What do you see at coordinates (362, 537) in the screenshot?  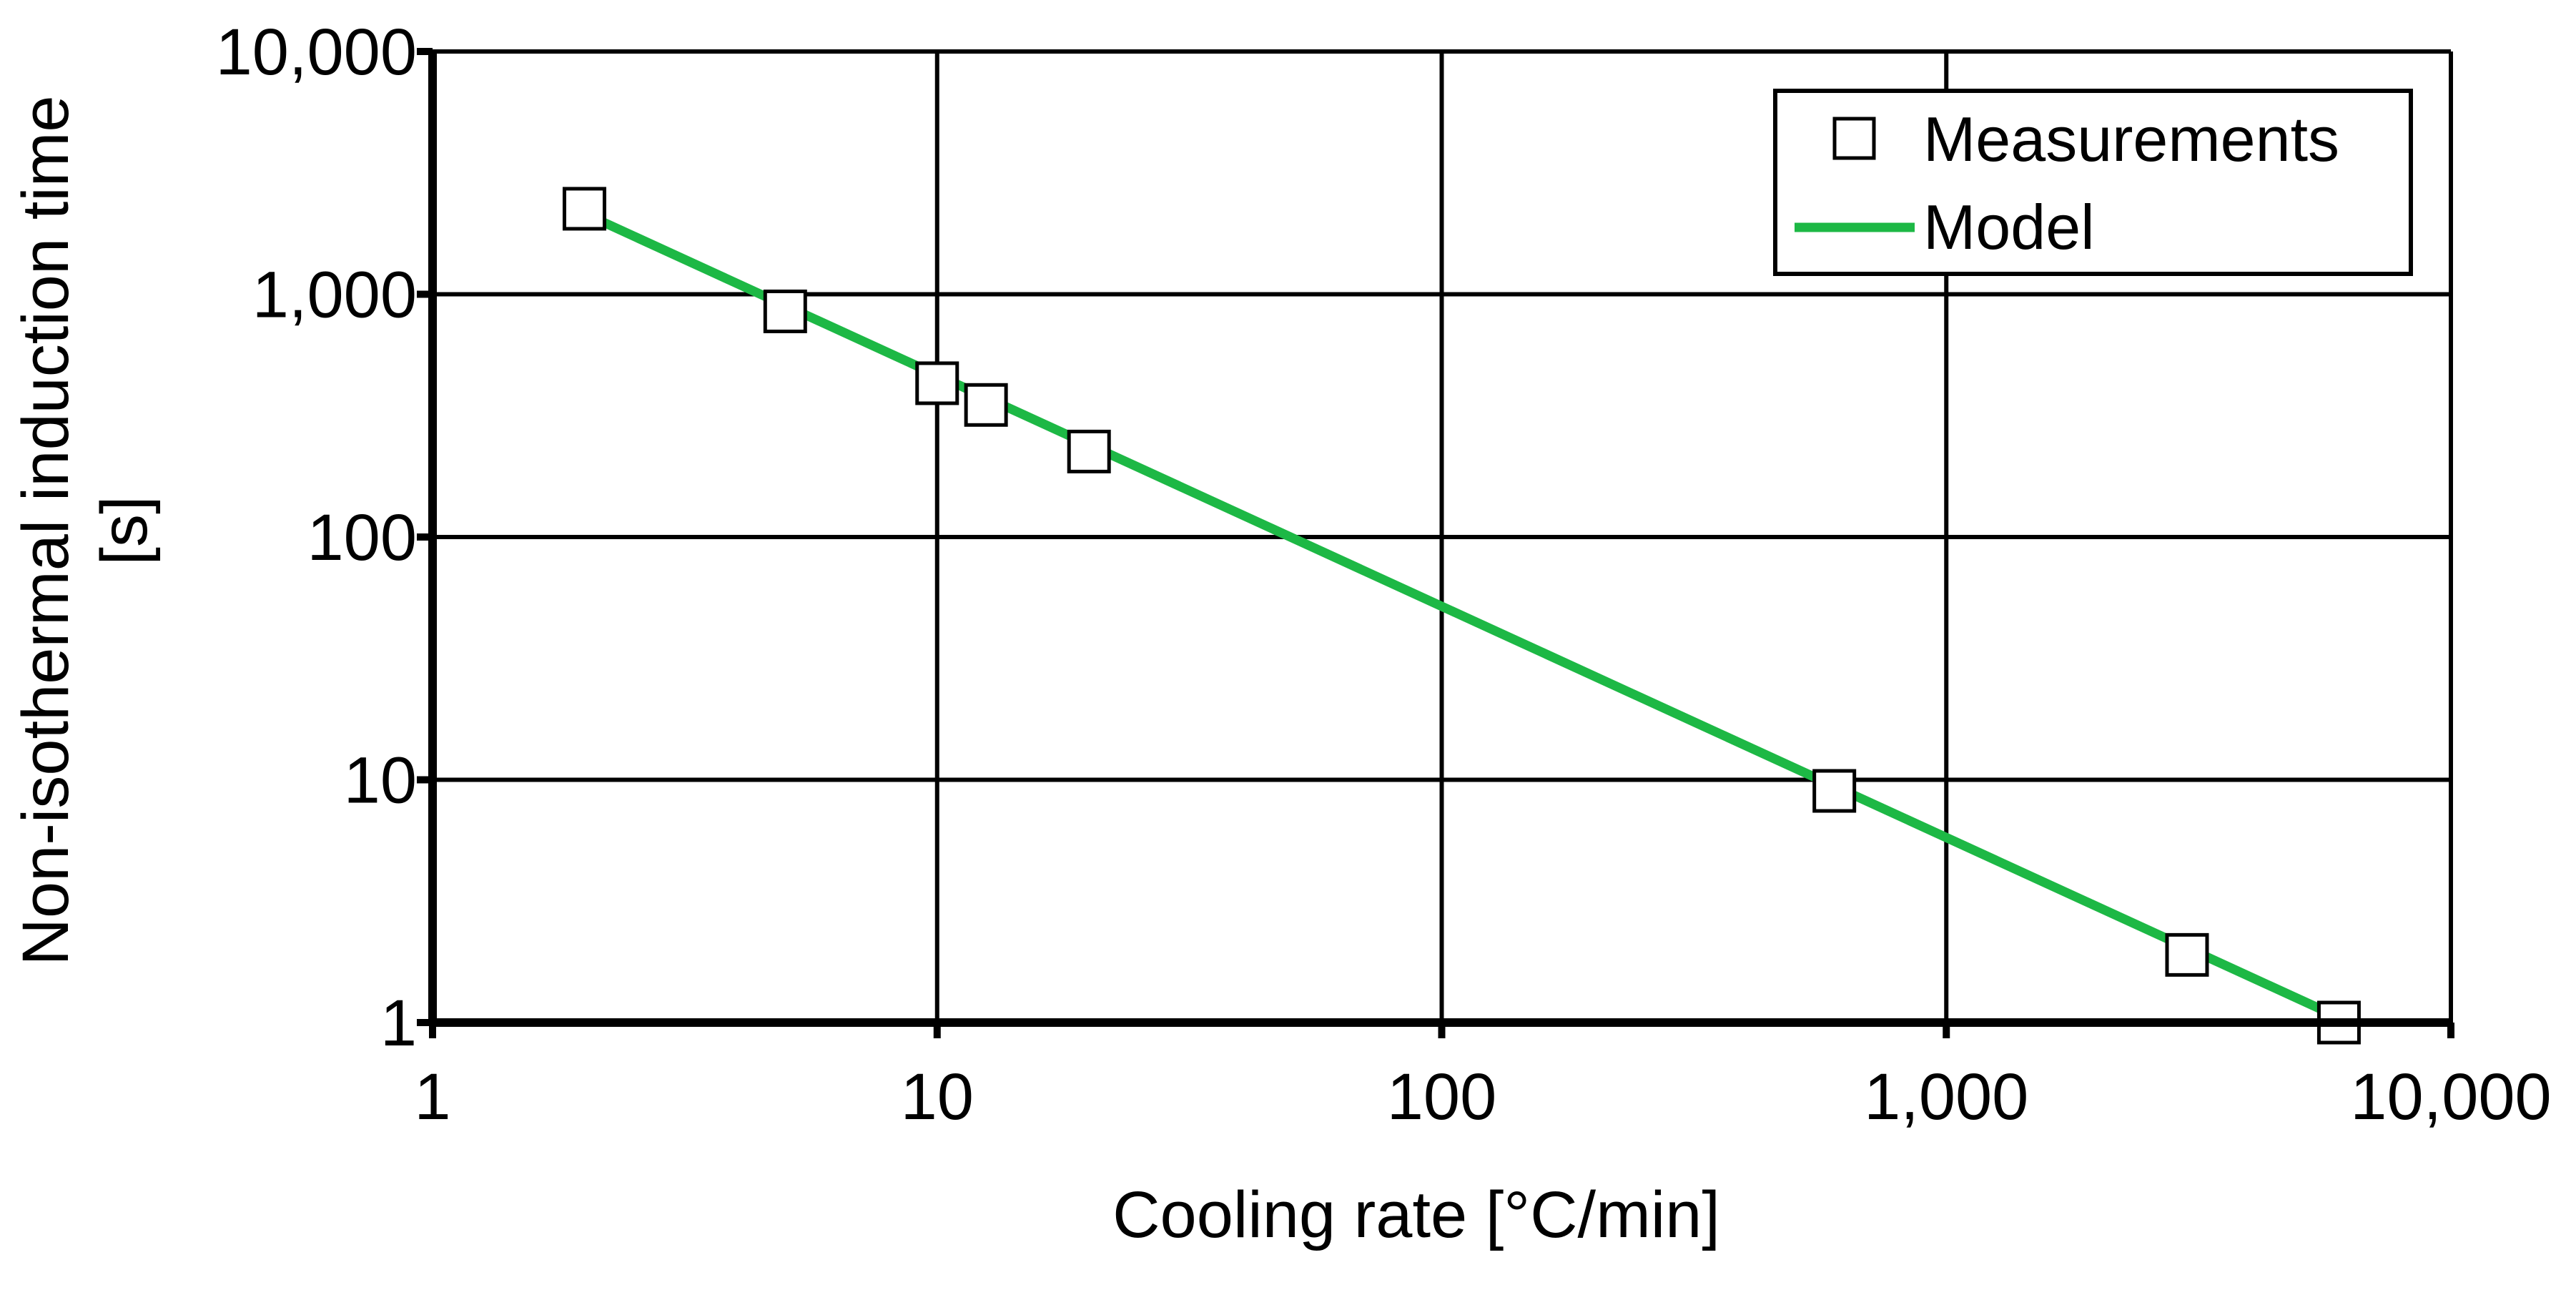 I see `y-tick-label: 100` at bounding box center [362, 537].